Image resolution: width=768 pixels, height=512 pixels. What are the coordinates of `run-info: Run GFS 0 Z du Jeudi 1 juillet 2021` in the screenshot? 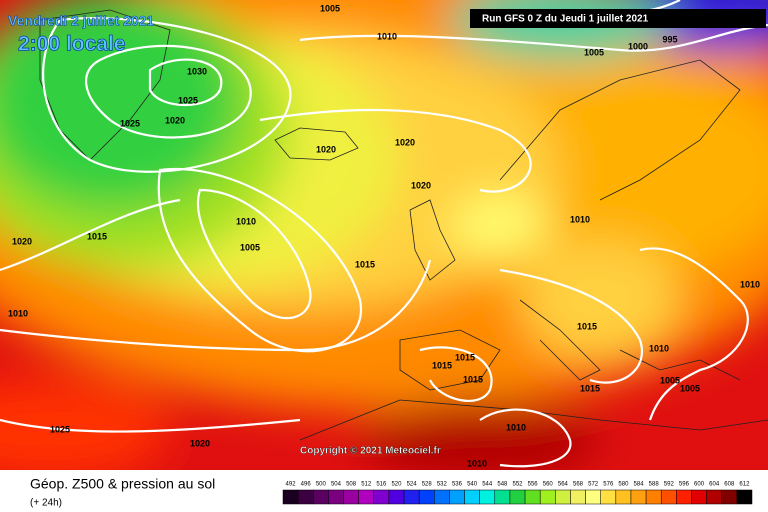 It's located at (565, 19).